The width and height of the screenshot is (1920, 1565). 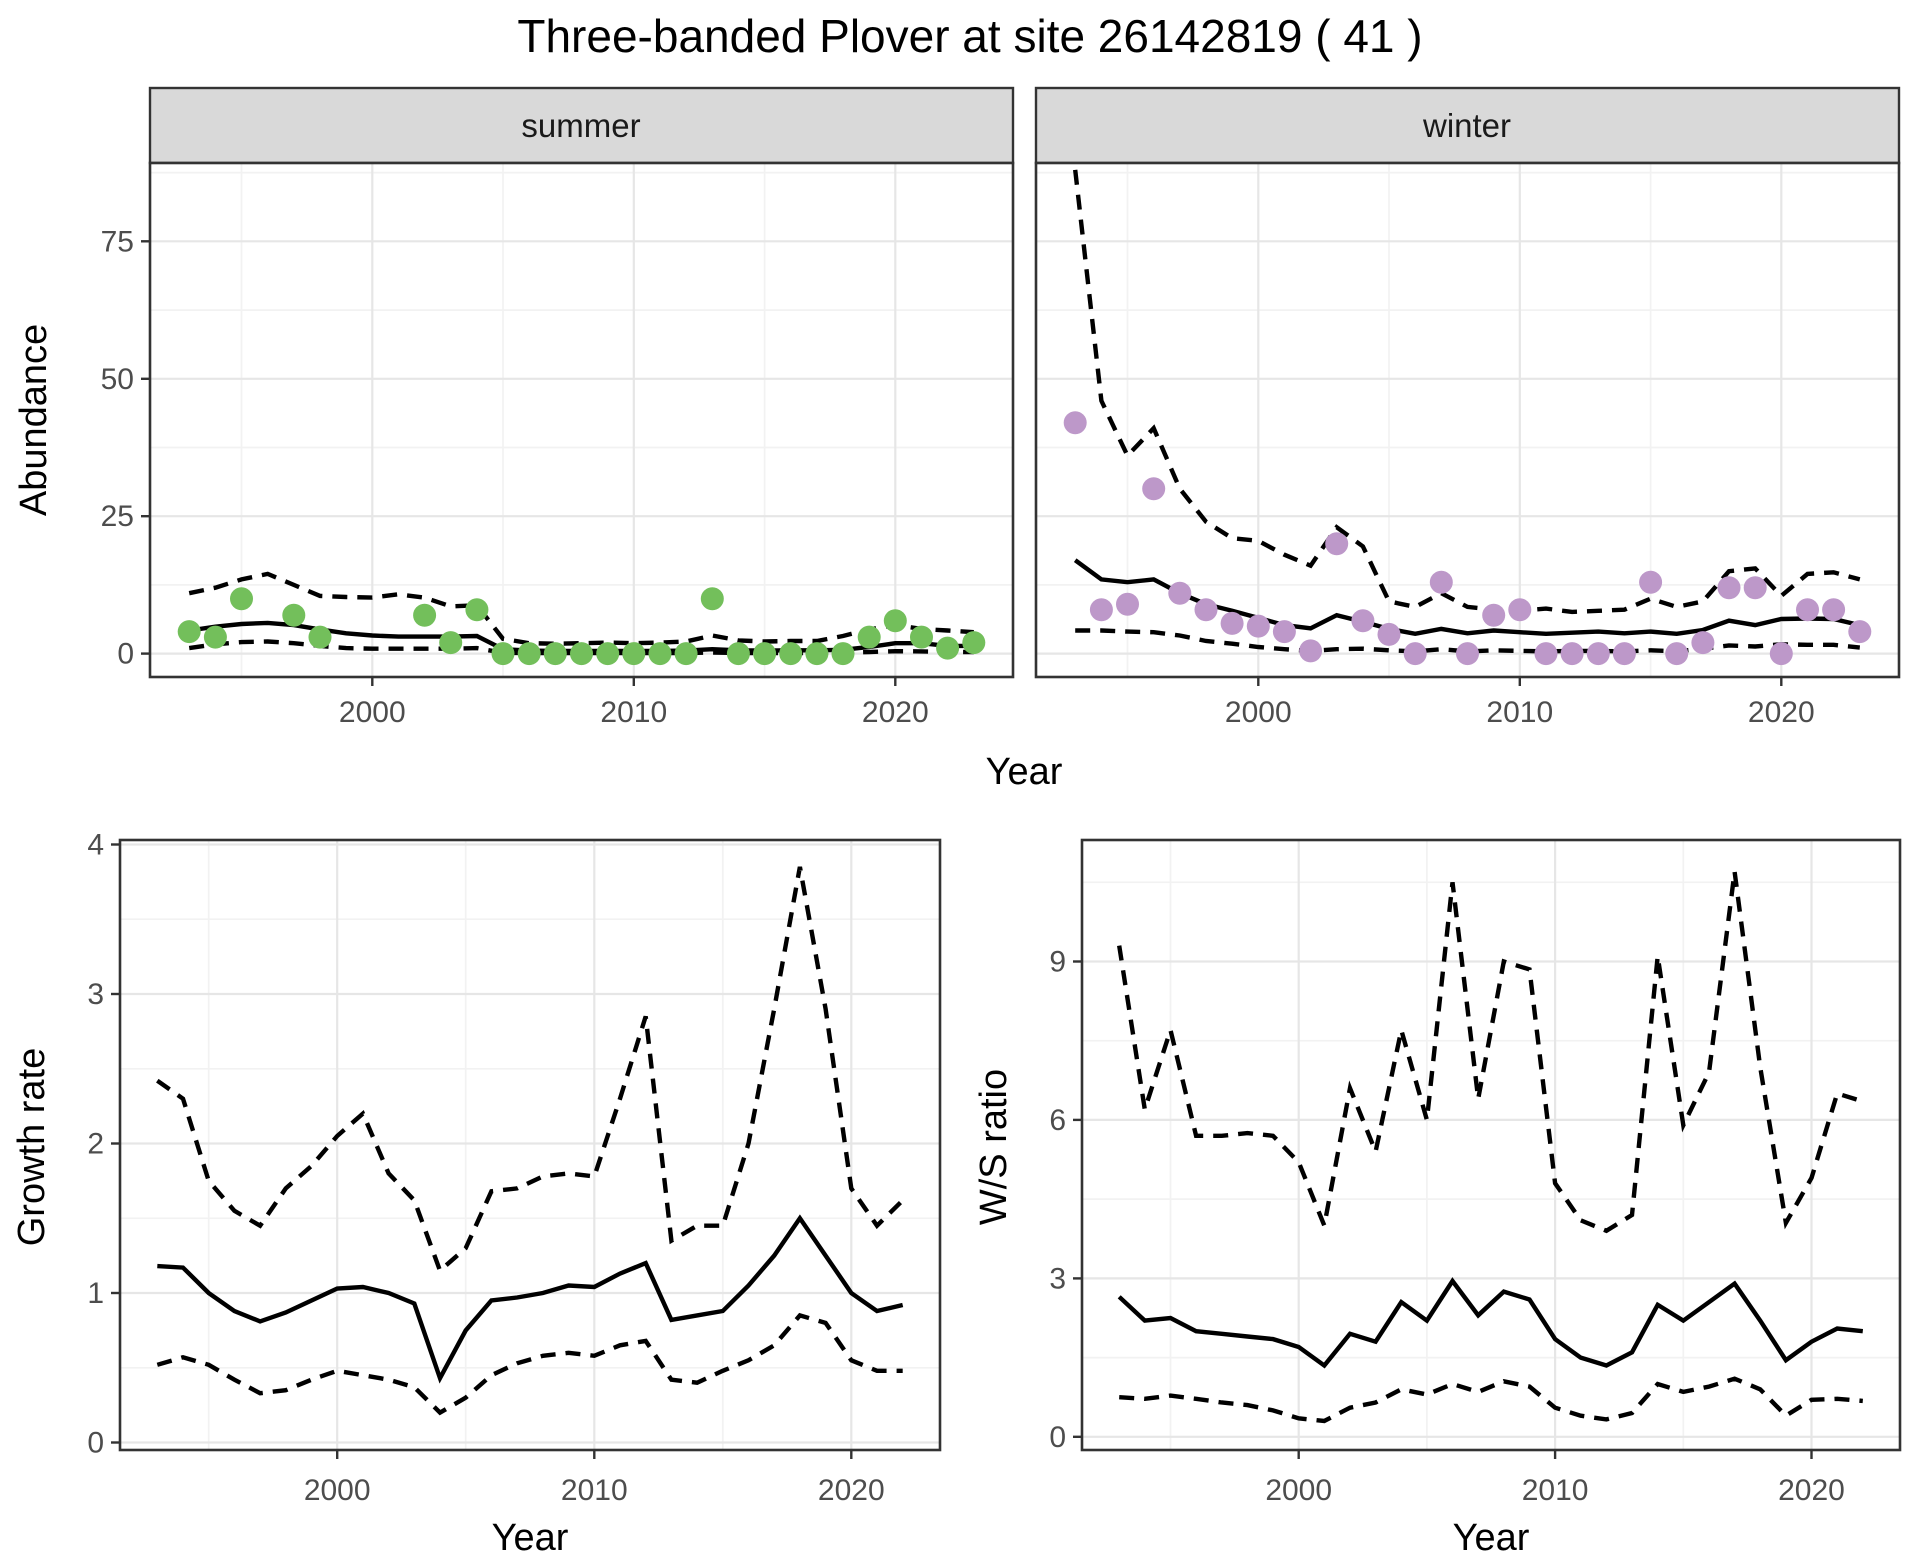 I want to click on y-tick-label: 1, so click(x=95, y=1293).